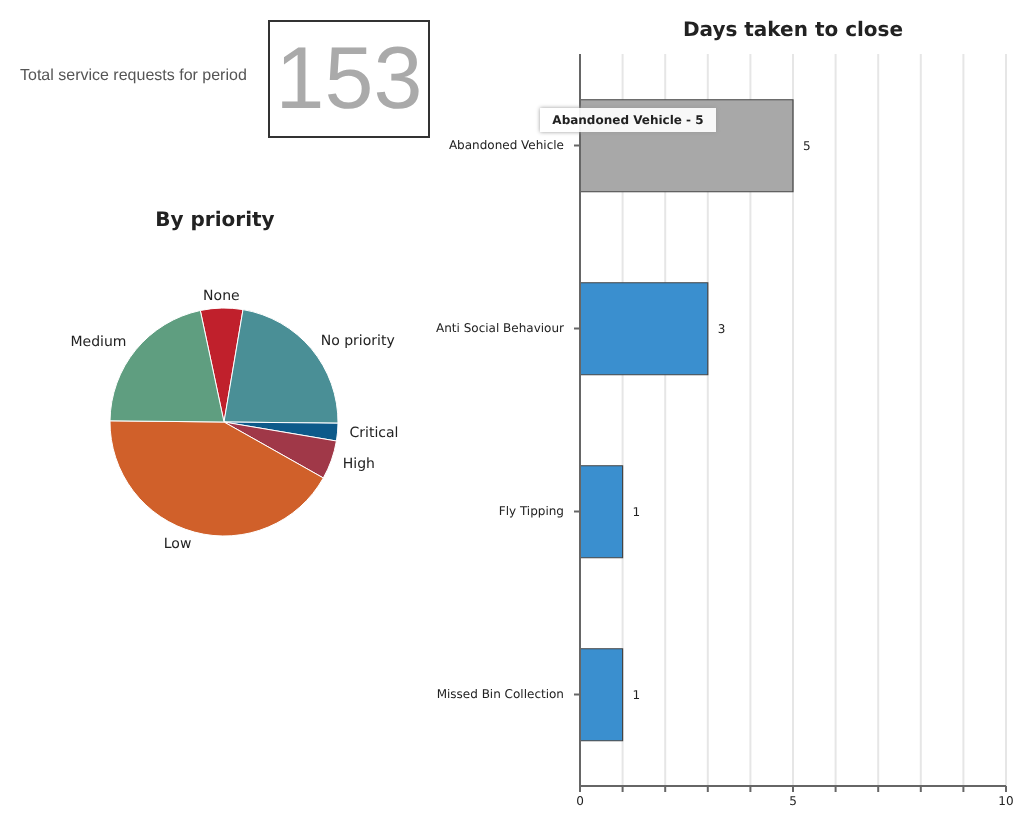  I want to click on text: 153, so click(349, 79).